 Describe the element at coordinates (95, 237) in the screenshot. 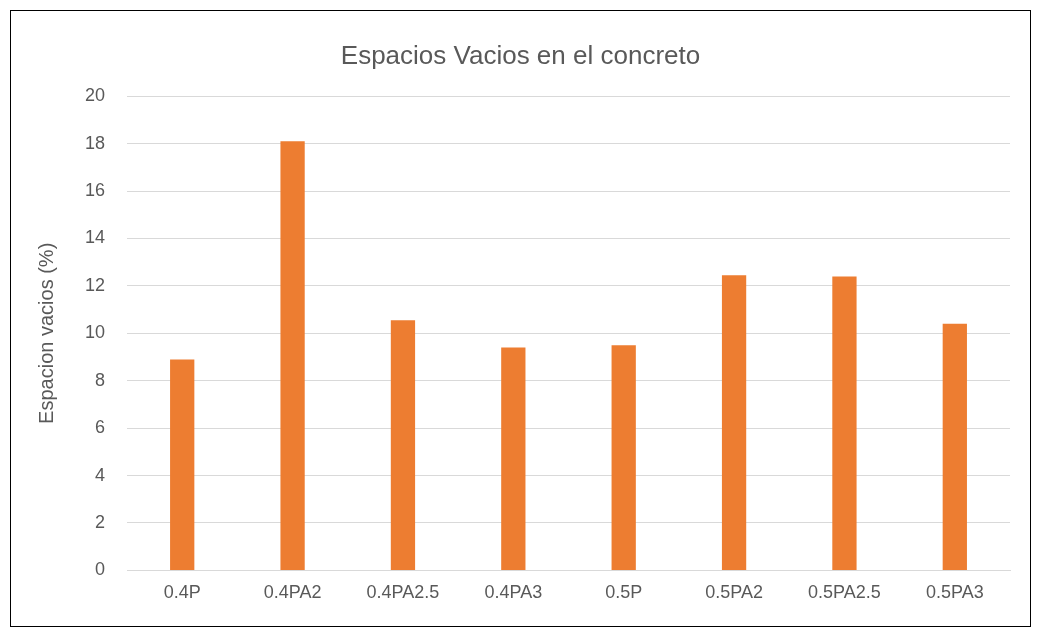

I see `y-tick-label: 14` at that location.